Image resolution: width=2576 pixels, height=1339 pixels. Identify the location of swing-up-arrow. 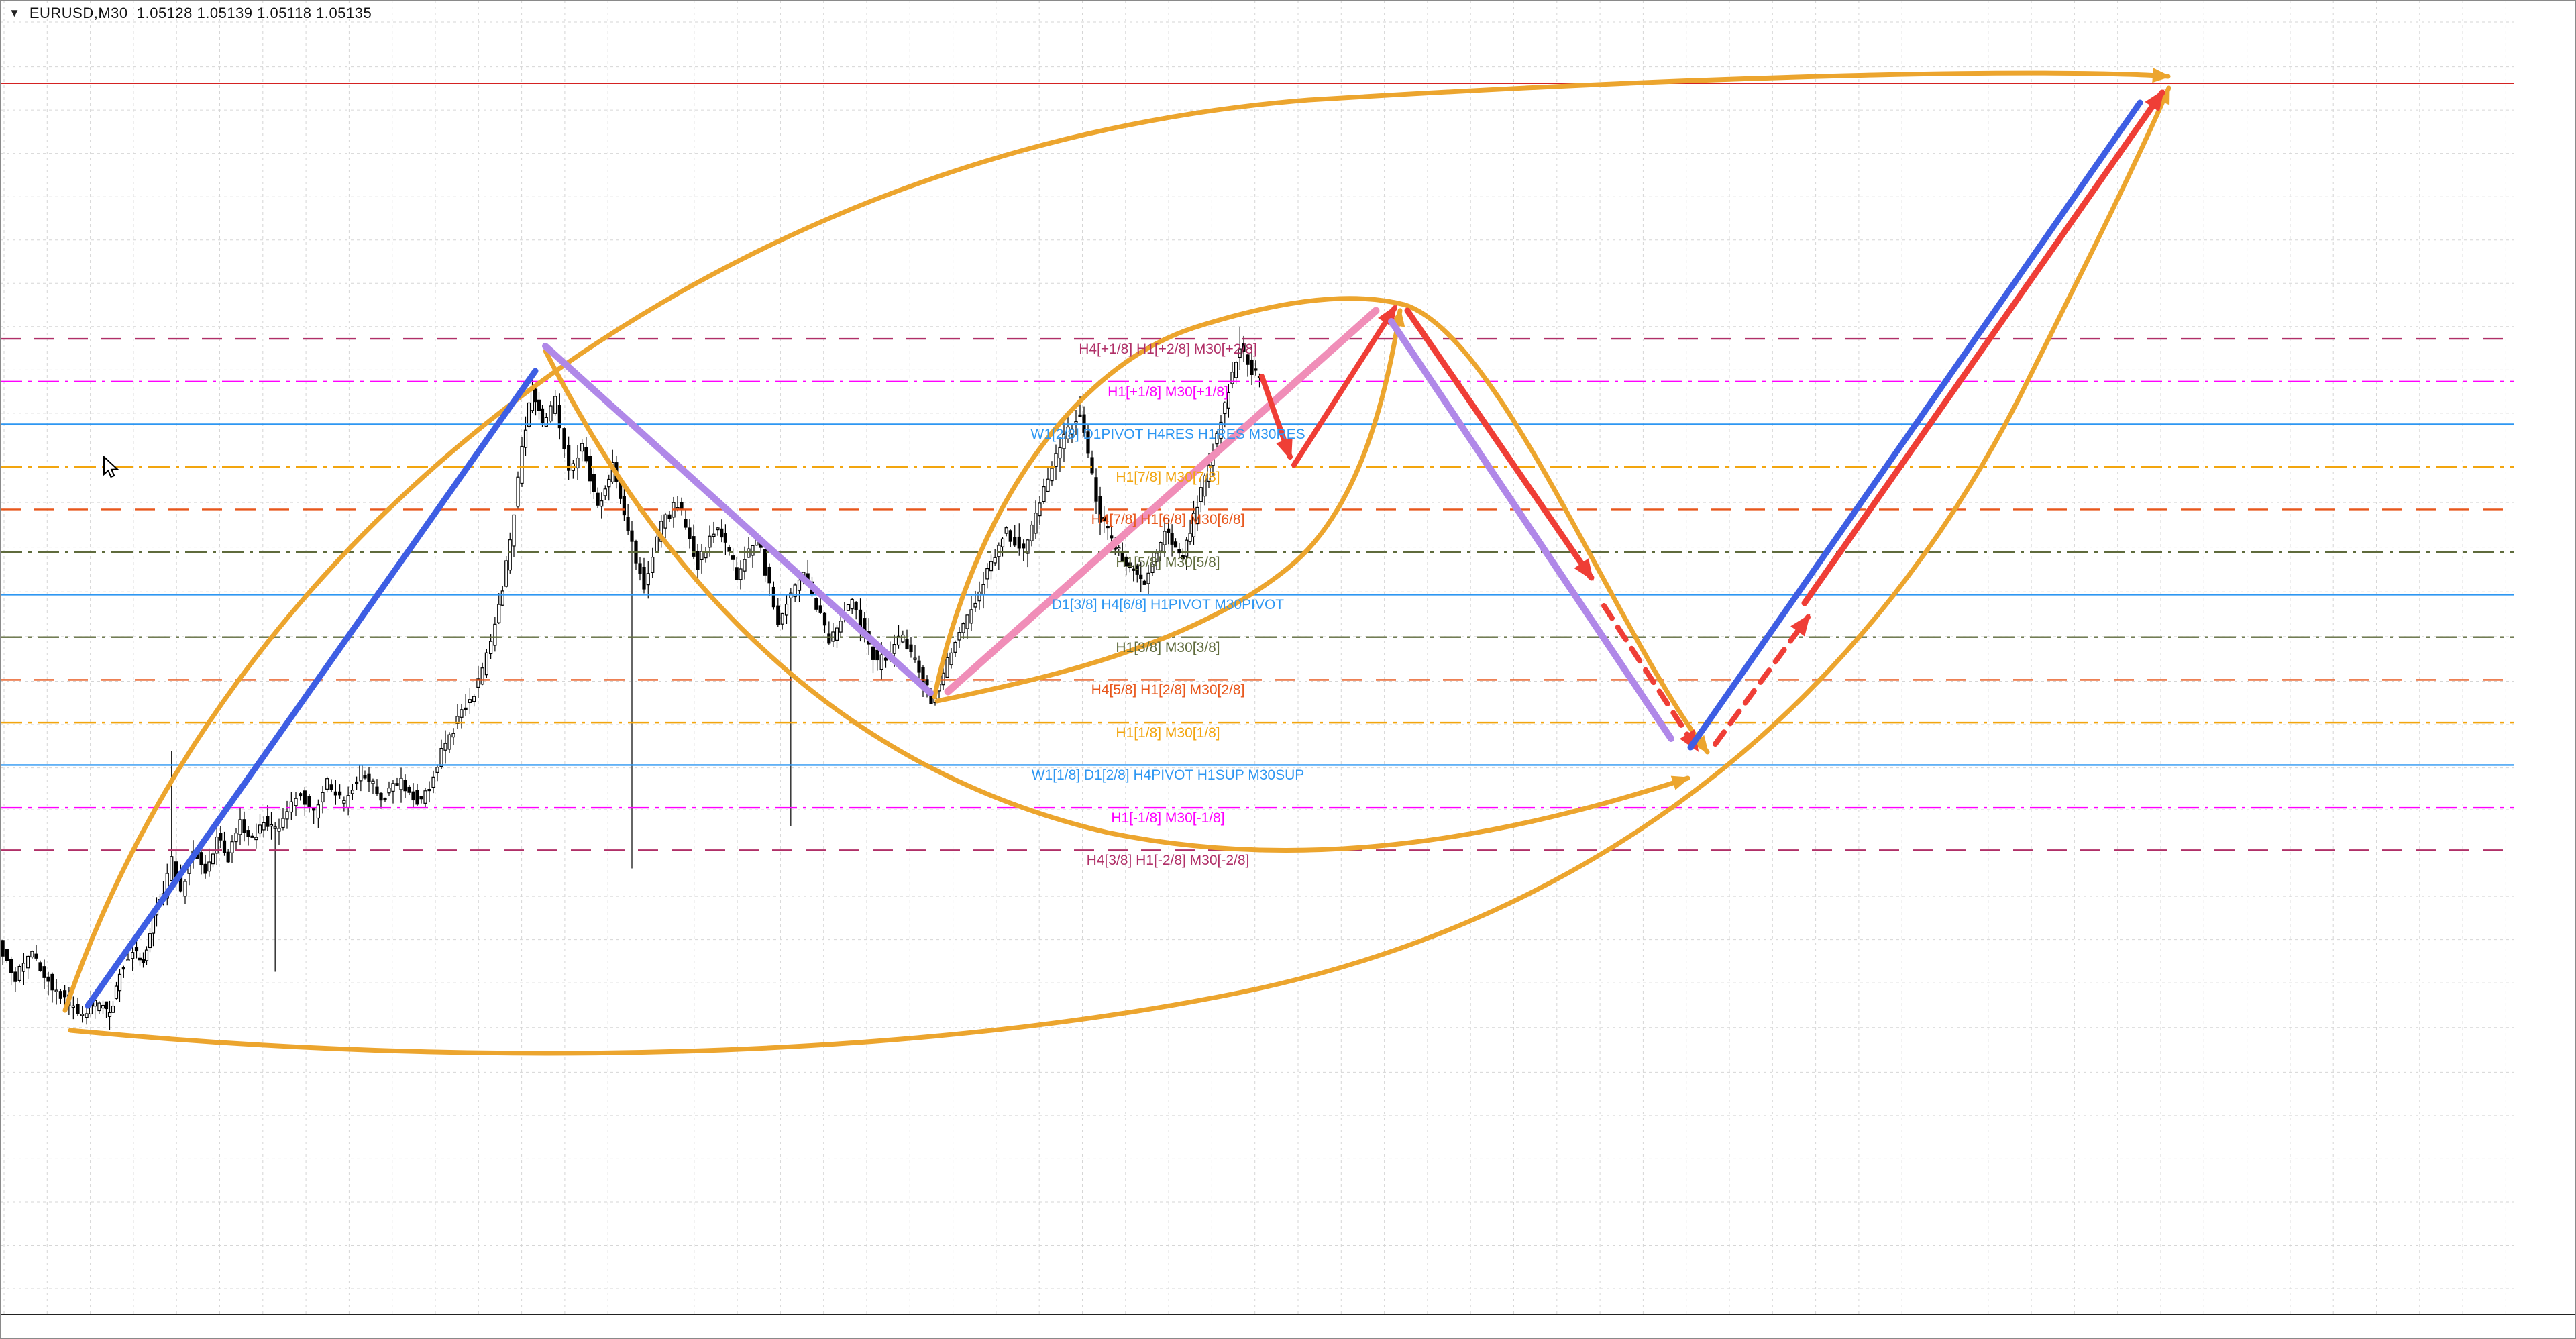
(1344, 386).